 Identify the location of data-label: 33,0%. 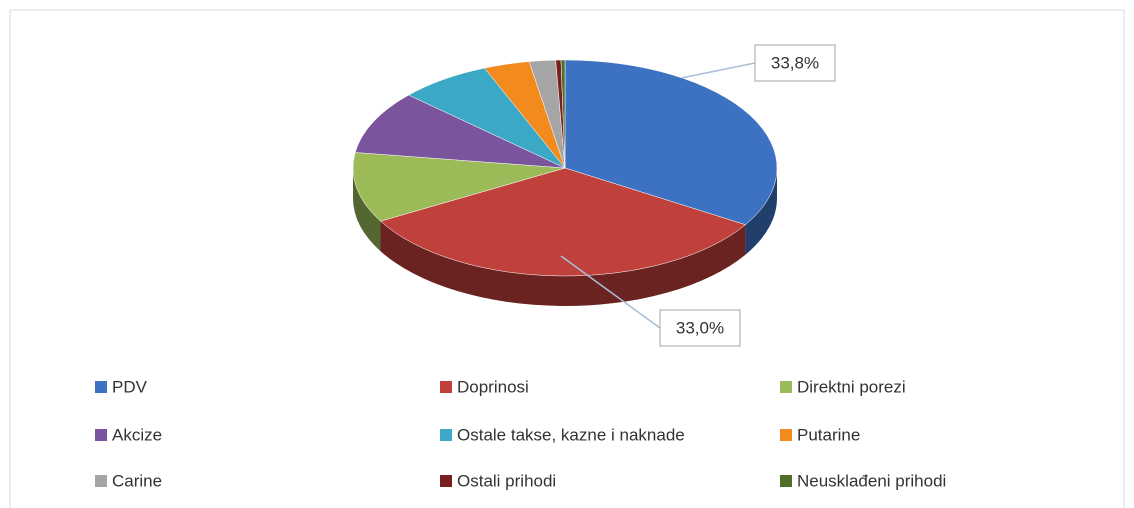
(700, 327).